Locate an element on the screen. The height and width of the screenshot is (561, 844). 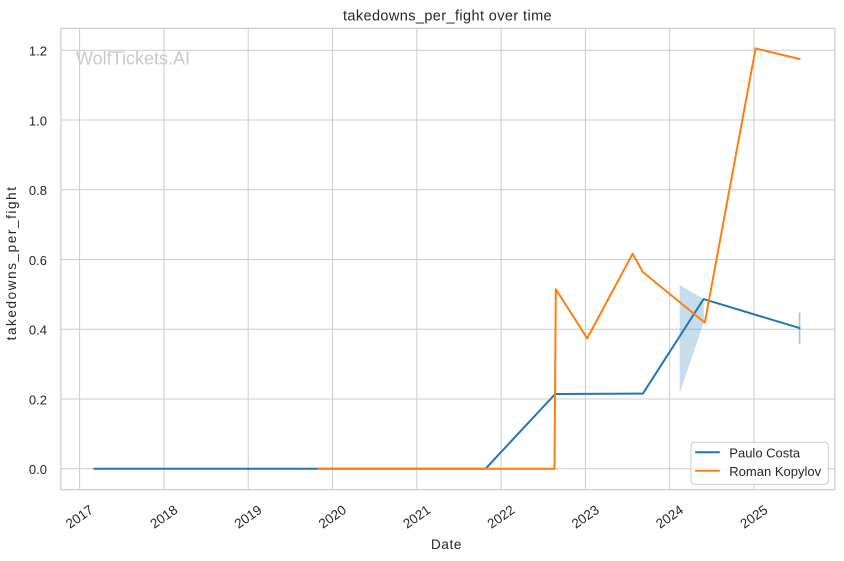
svg-text: 2022 is located at coordinates (501, 516).